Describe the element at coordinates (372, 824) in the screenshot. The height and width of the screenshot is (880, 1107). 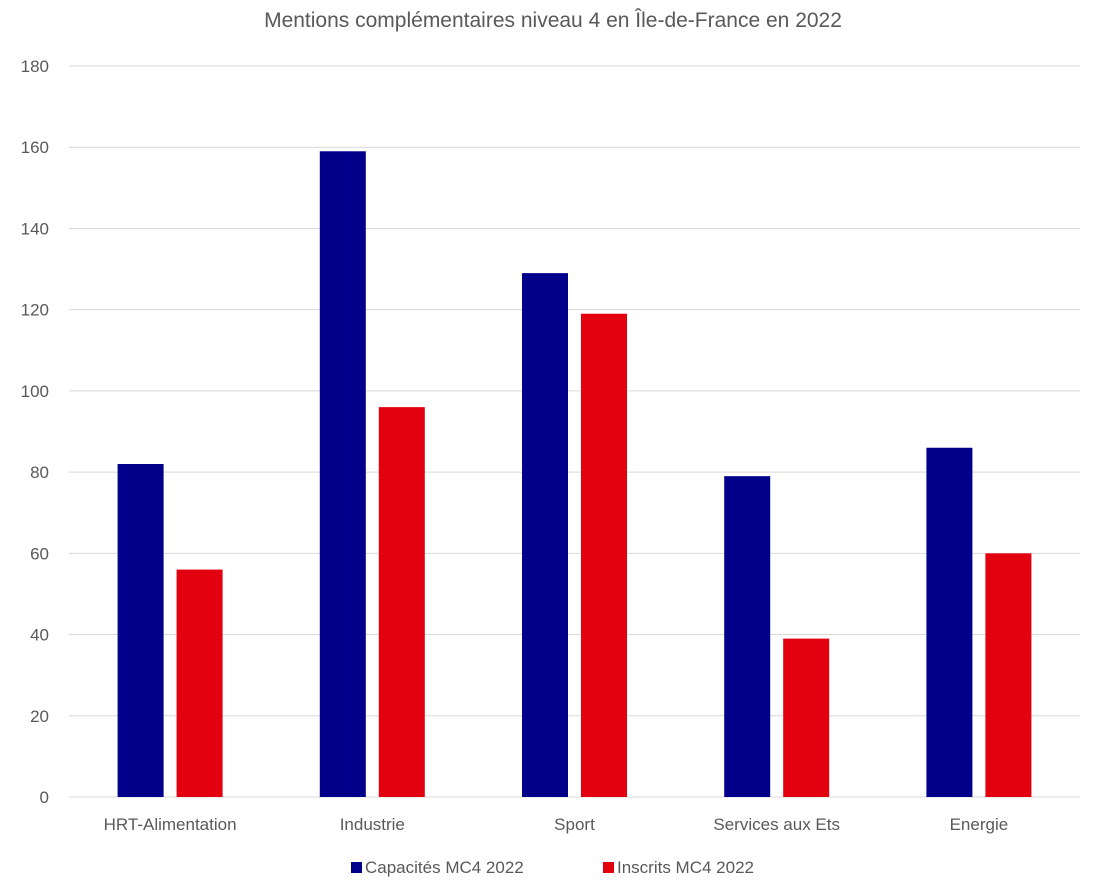
I see `x-category-label: Industrie` at that location.